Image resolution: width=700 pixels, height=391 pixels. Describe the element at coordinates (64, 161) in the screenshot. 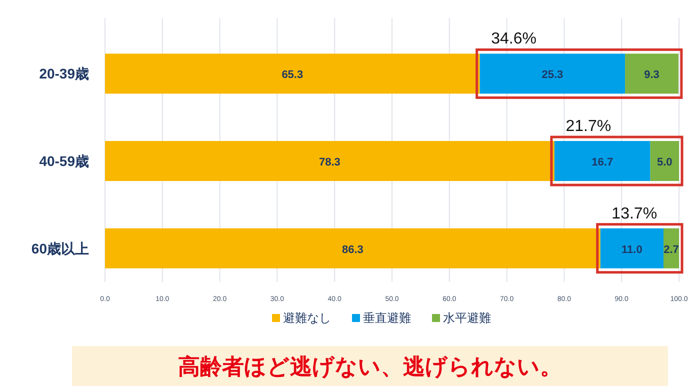

I see `y-tick-label: 40-59歳` at that location.